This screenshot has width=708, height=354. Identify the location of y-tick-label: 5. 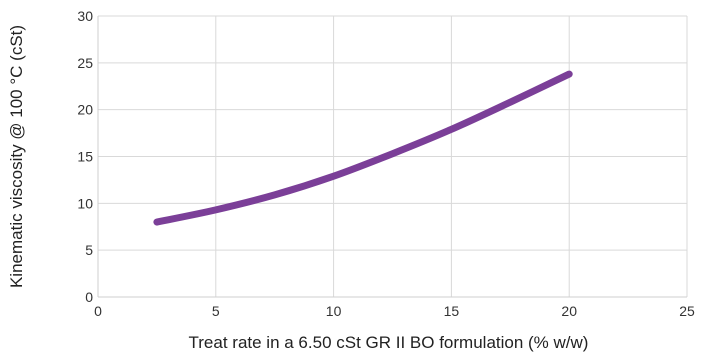
(89, 250).